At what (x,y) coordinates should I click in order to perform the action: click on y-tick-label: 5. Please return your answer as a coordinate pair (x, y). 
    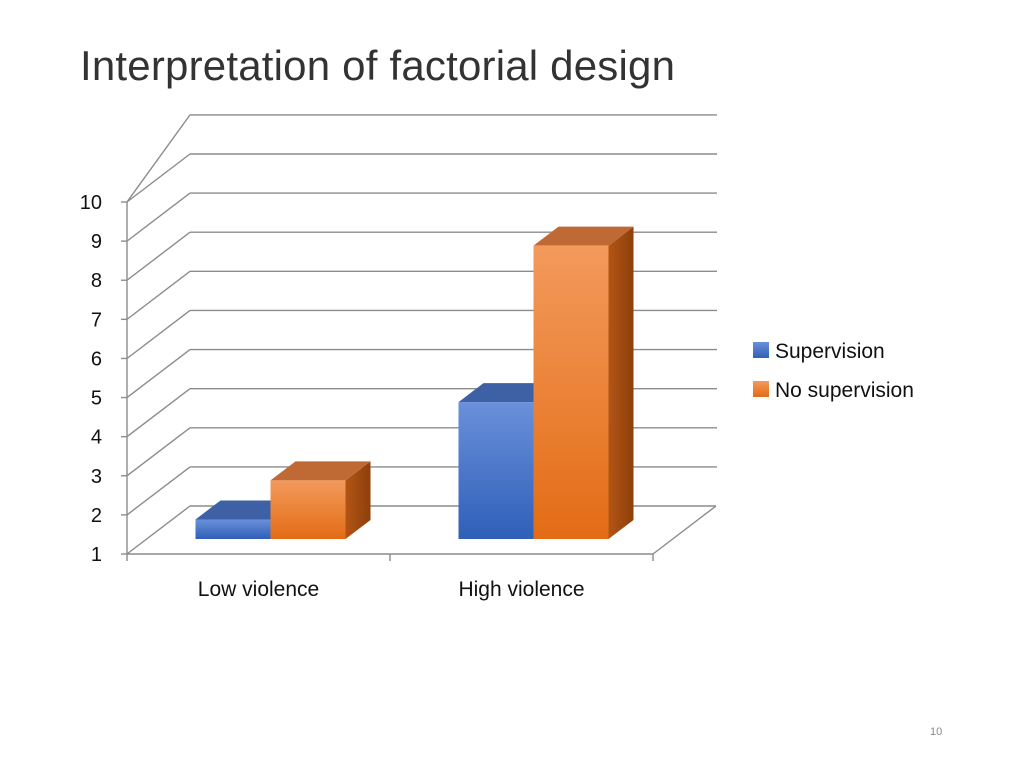
    Looking at the image, I should click on (96, 399).